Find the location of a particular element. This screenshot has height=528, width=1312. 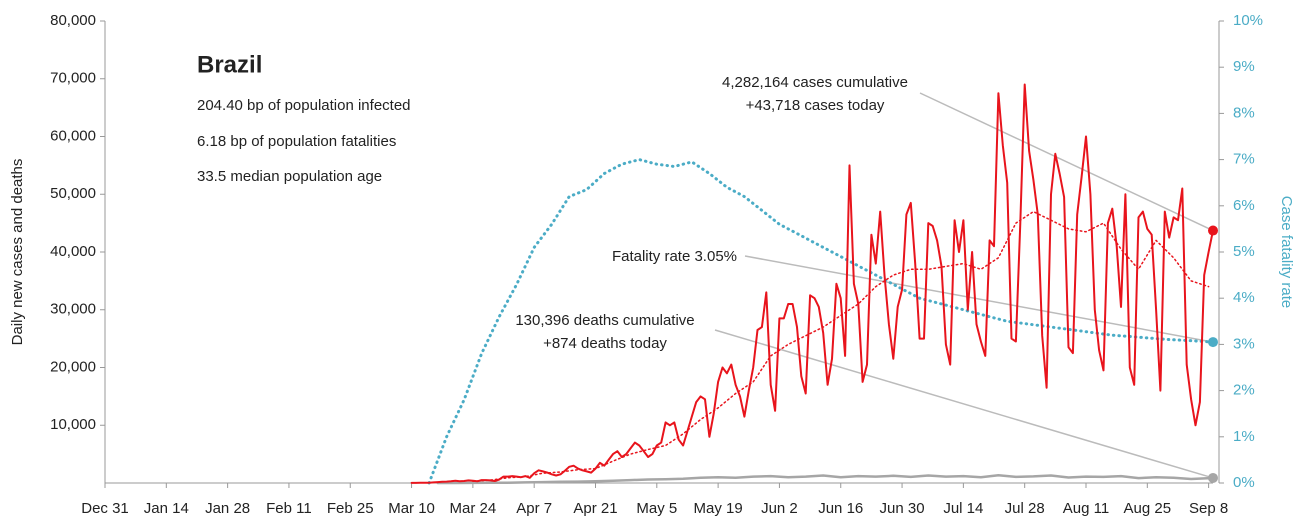

y-tick-label: 80,000 is located at coordinates (73, 20).